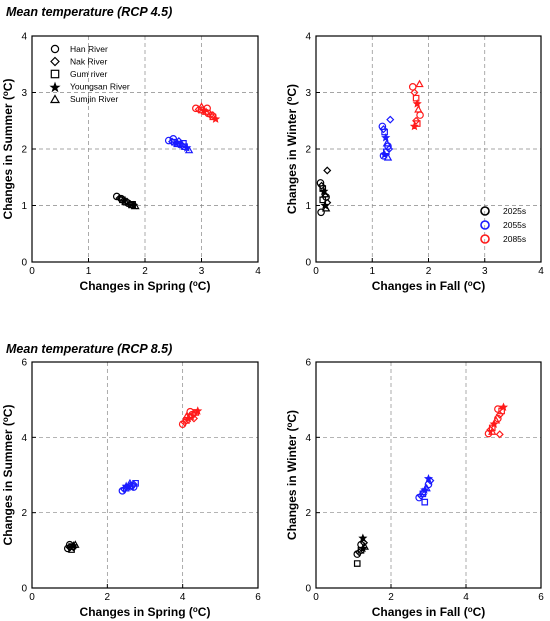 The image size is (550, 621). I want to click on x-tick-label: 6, so click(258, 597).